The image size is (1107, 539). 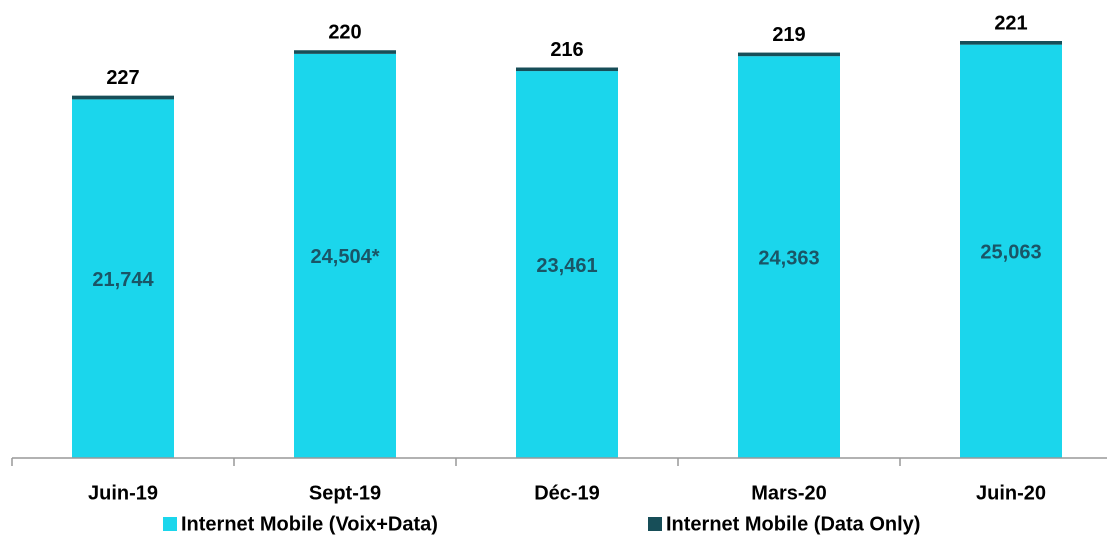 I want to click on value-label: 220, so click(x=344, y=33).